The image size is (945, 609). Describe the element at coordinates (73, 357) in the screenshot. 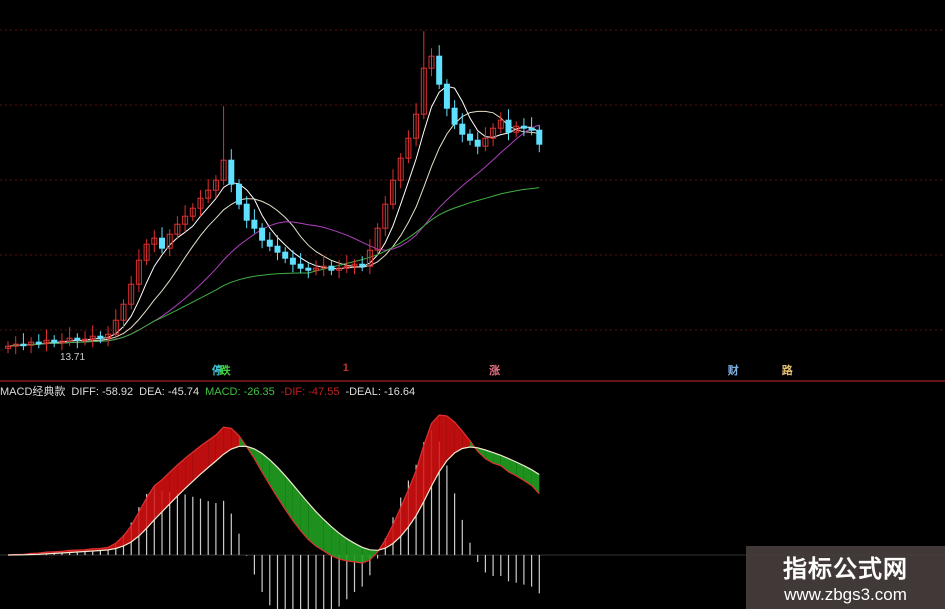

I see `price-low-label: 13.71` at that location.